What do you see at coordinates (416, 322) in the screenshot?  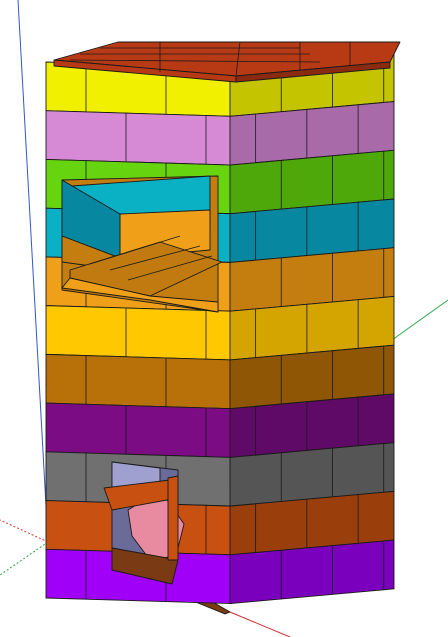 I see `green-axis` at bounding box center [416, 322].